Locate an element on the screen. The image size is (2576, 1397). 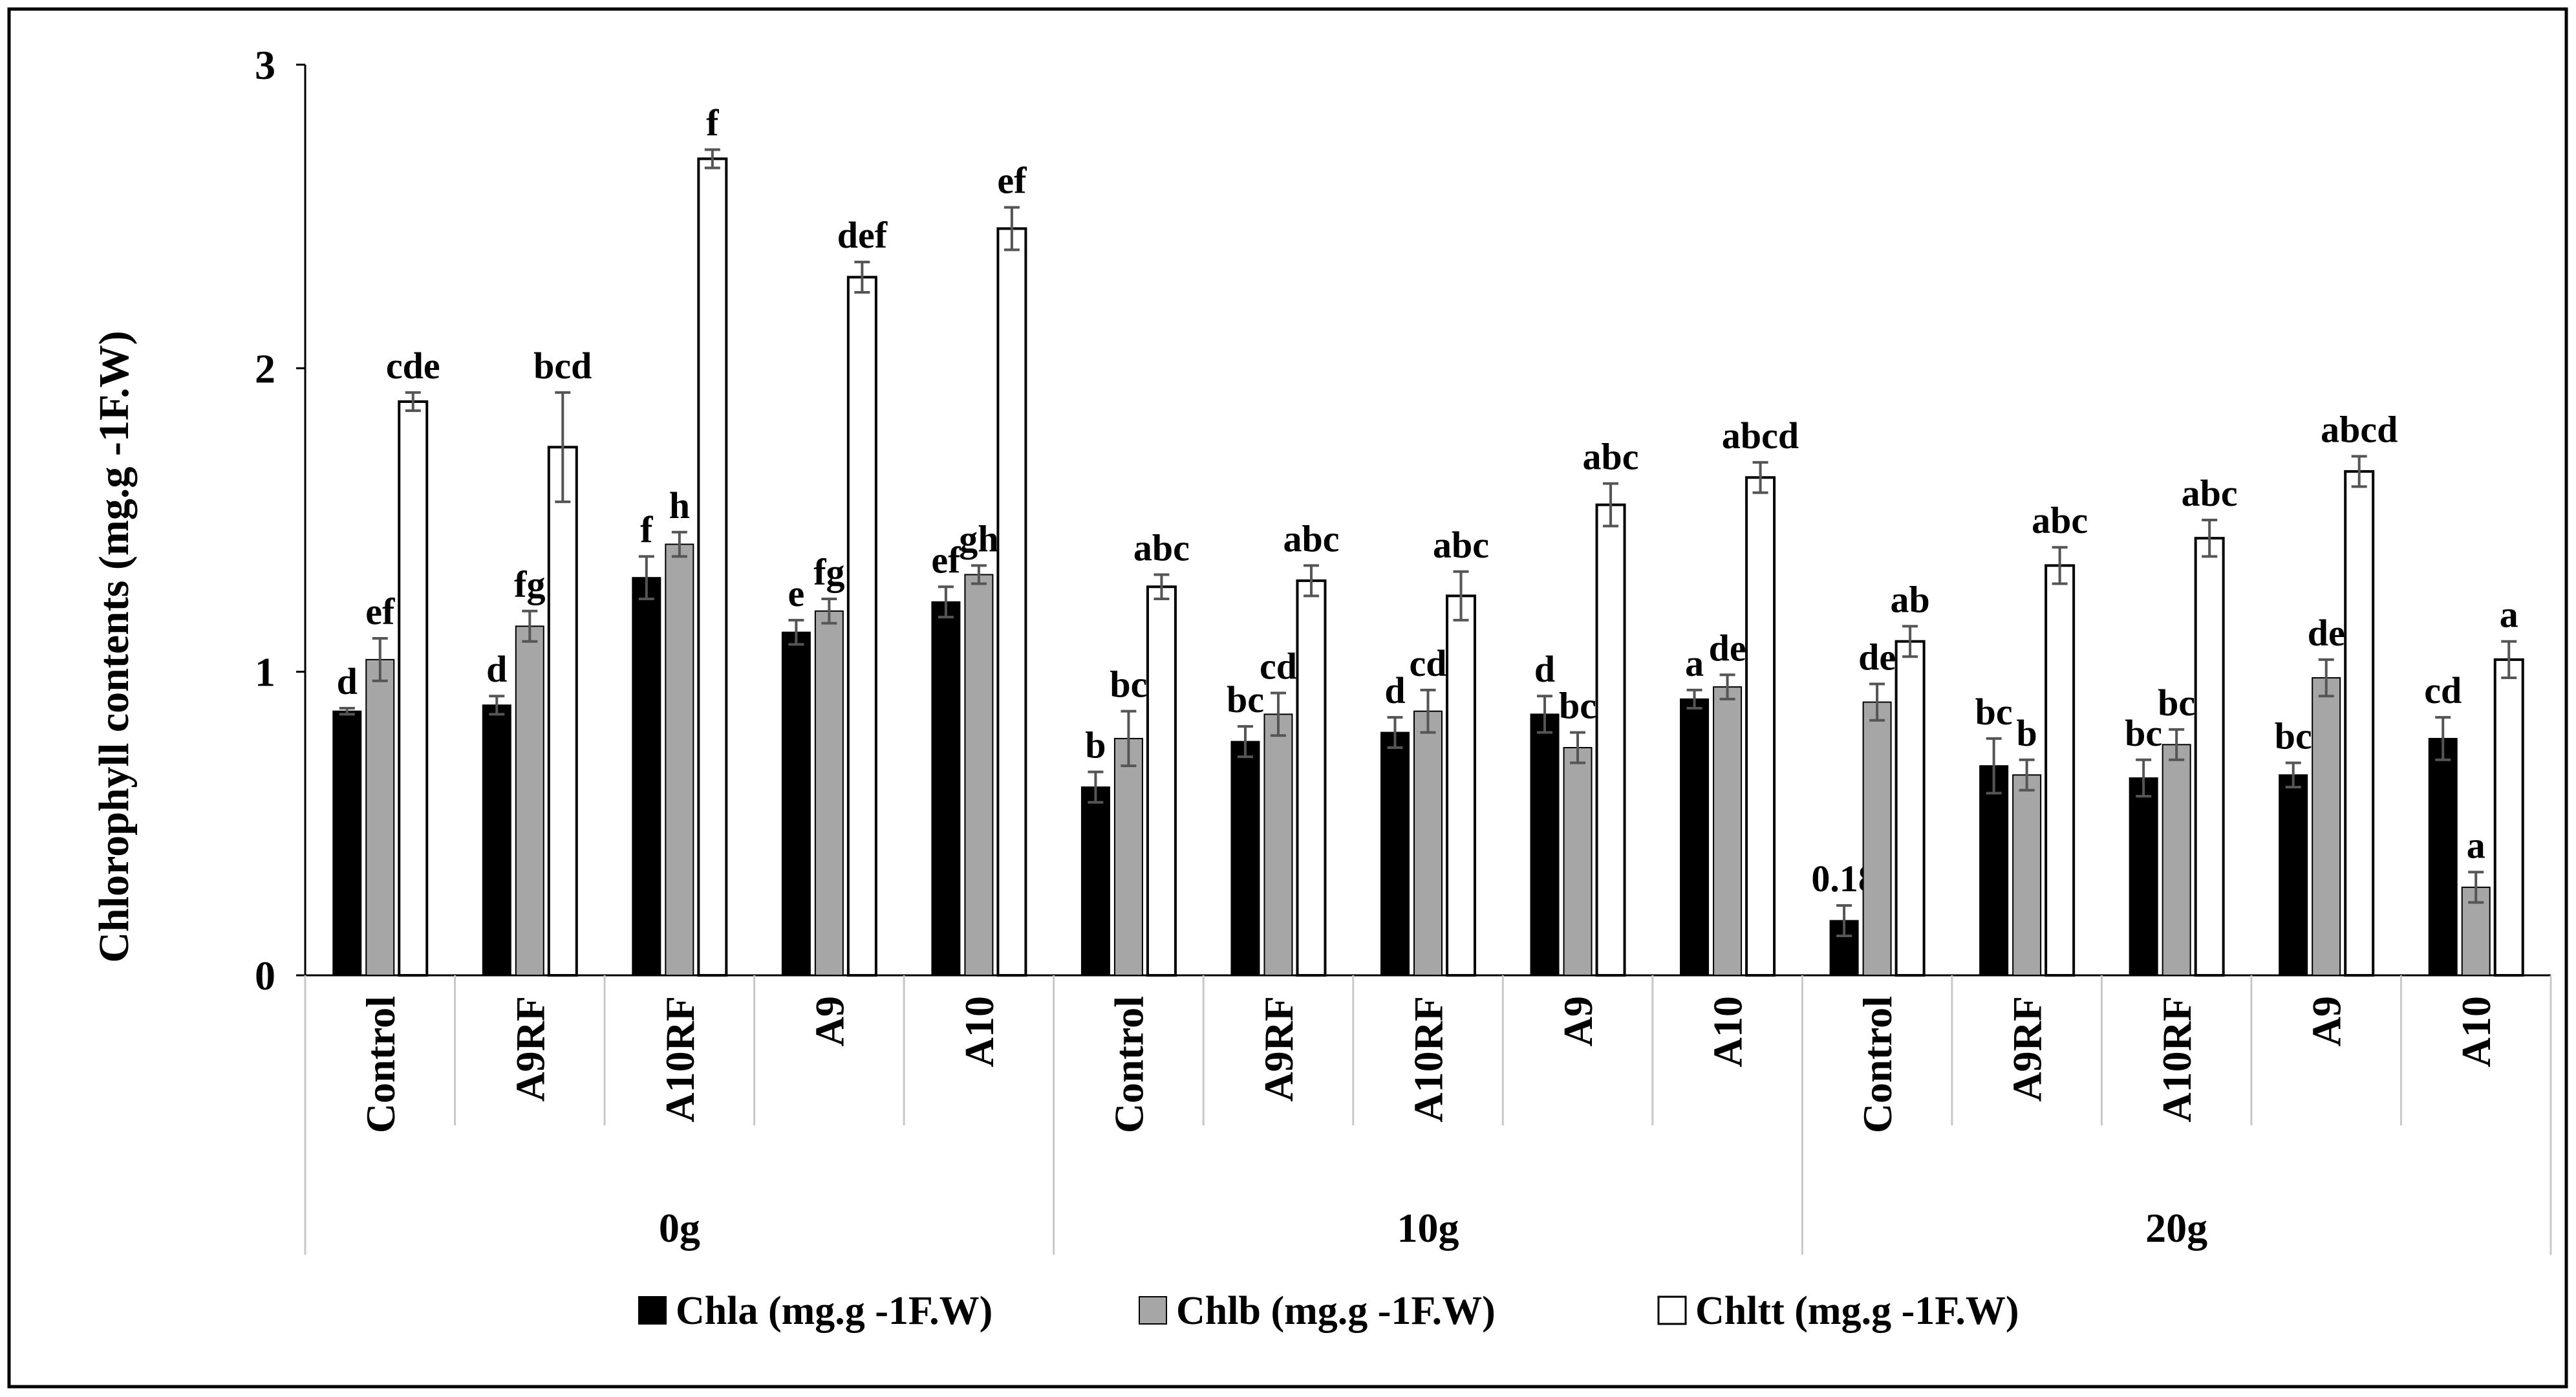
axis-labels: Chlorophyll contents (mg.g -1F.W) is located at coordinates (114, 646).